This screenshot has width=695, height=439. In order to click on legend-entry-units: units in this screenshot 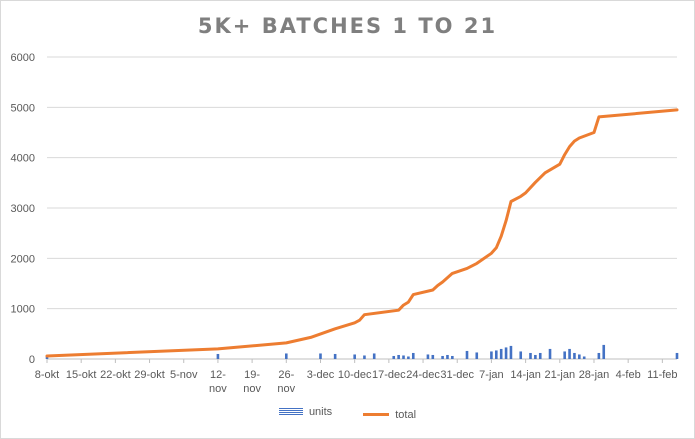, I will do `click(305, 412)`.